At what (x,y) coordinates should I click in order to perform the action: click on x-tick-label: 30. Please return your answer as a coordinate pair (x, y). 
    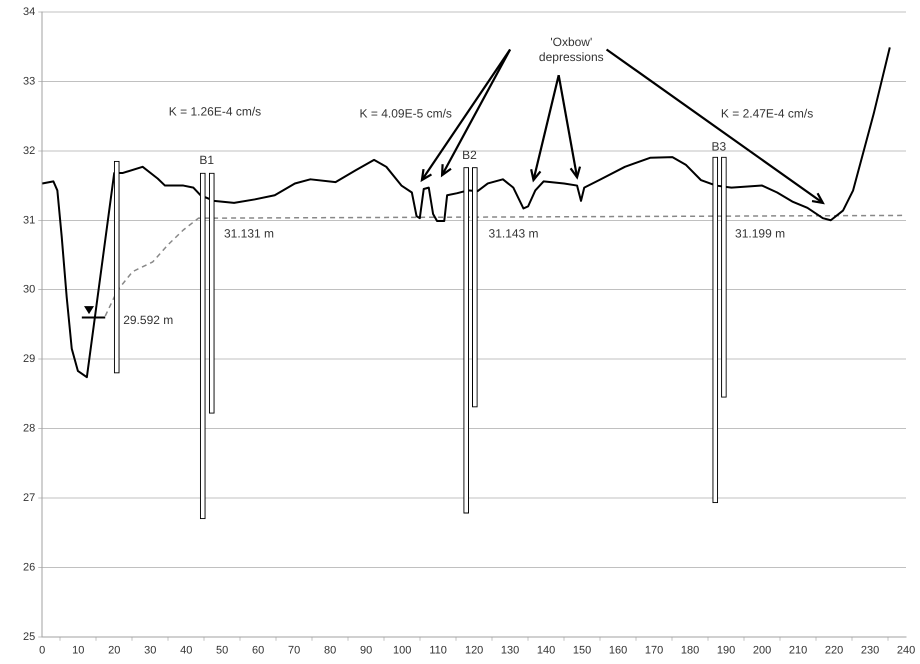
    Looking at the image, I should click on (150, 650).